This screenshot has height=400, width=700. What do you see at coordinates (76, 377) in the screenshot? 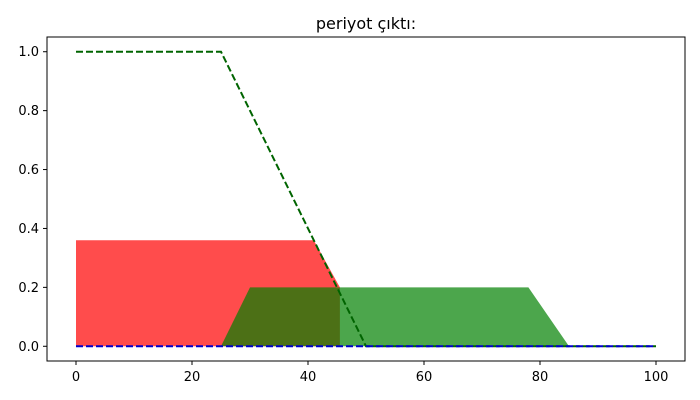
I see `x-tick-label: 0` at bounding box center [76, 377].